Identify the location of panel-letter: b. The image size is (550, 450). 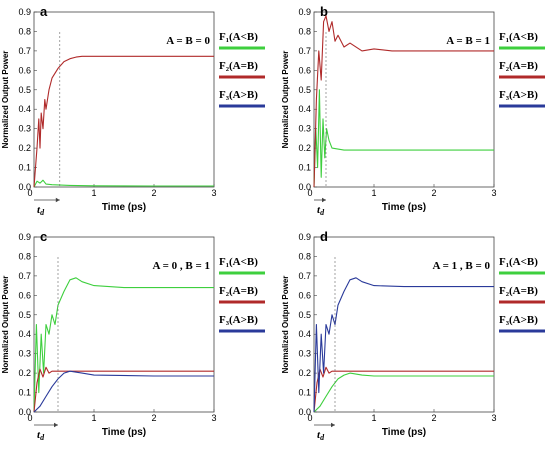
(324, 11).